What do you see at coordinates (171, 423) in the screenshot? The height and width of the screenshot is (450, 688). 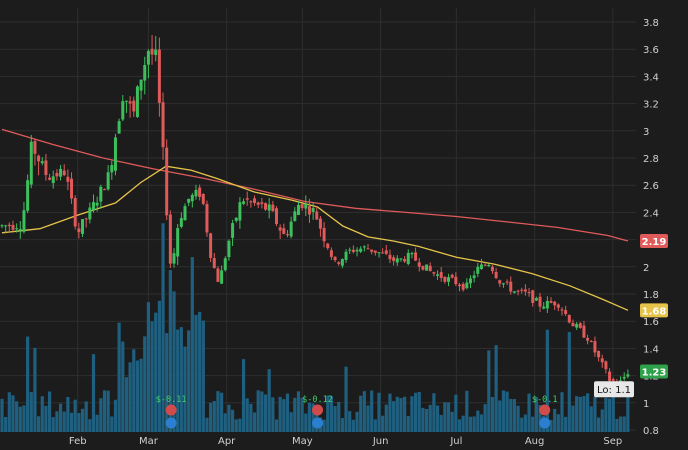 I see `dividend-icon` at bounding box center [171, 423].